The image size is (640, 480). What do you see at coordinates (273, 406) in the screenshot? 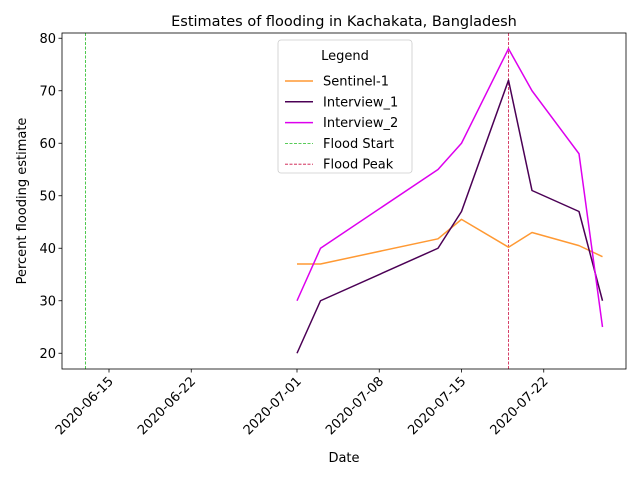
I see `x-tick-label: 2020-07-01` at bounding box center [273, 406].